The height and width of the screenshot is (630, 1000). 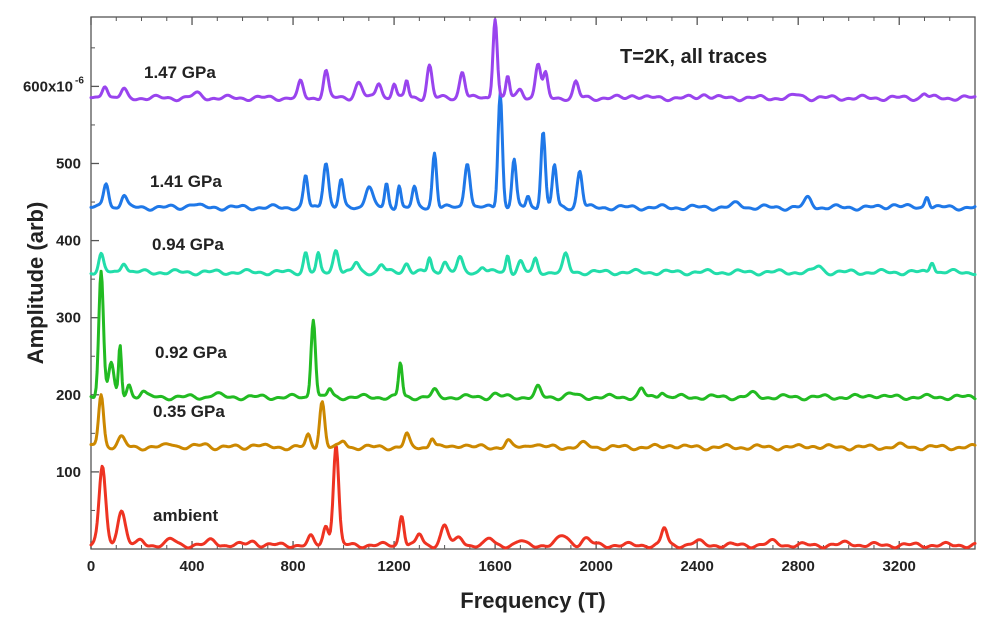 I want to click on y-tick-label: 600x10, so click(x=48, y=86).